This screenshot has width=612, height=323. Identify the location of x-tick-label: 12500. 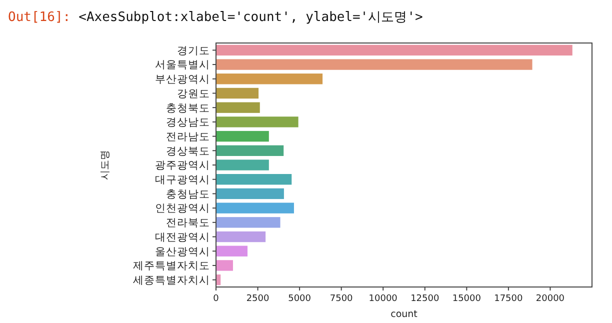
(425, 299).